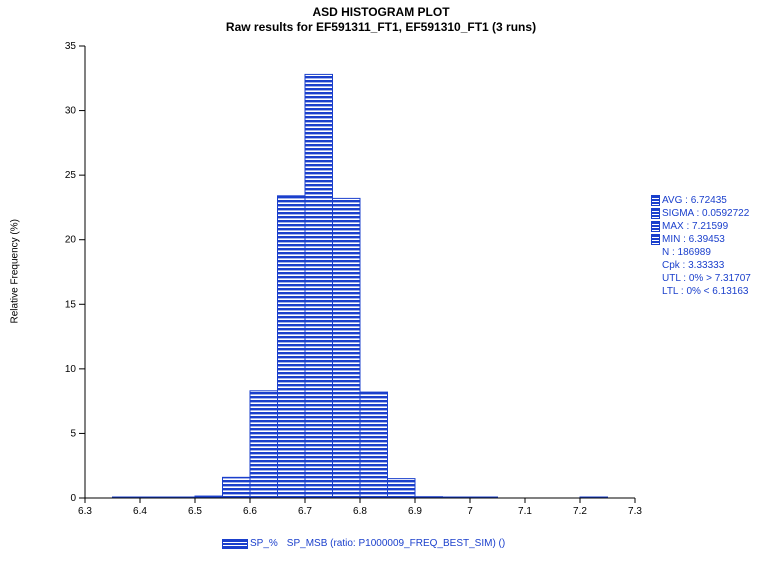 The width and height of the screenshot is (762, 562). I want to click on y-tick-label-5: 25, so click(71, 175).